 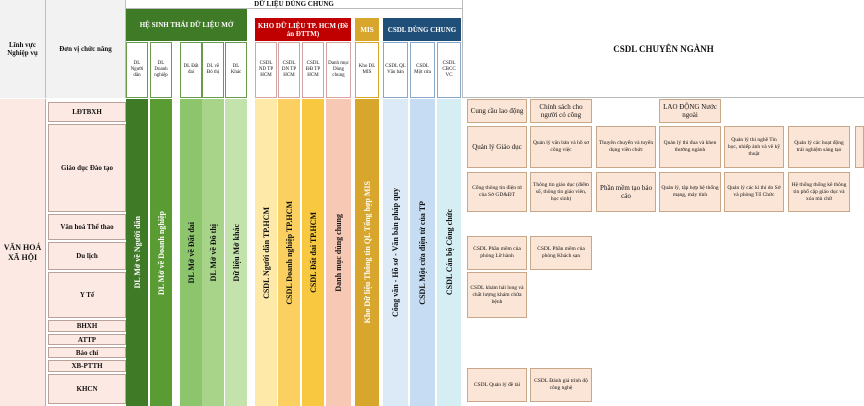 I want to click on unit-giao-duc: Giáo dục Đào tạo, so click(x=87, y=168).